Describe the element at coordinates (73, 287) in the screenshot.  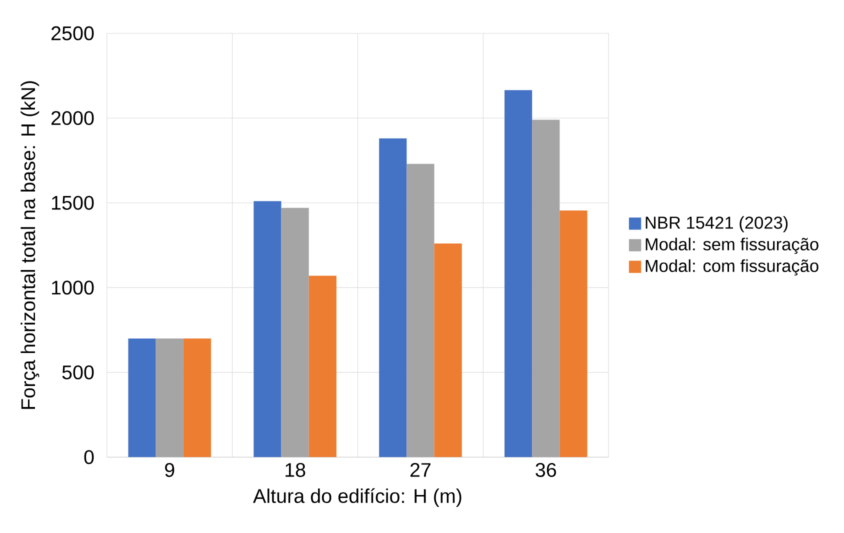
I see `y-tick-label: 1000` at that location.